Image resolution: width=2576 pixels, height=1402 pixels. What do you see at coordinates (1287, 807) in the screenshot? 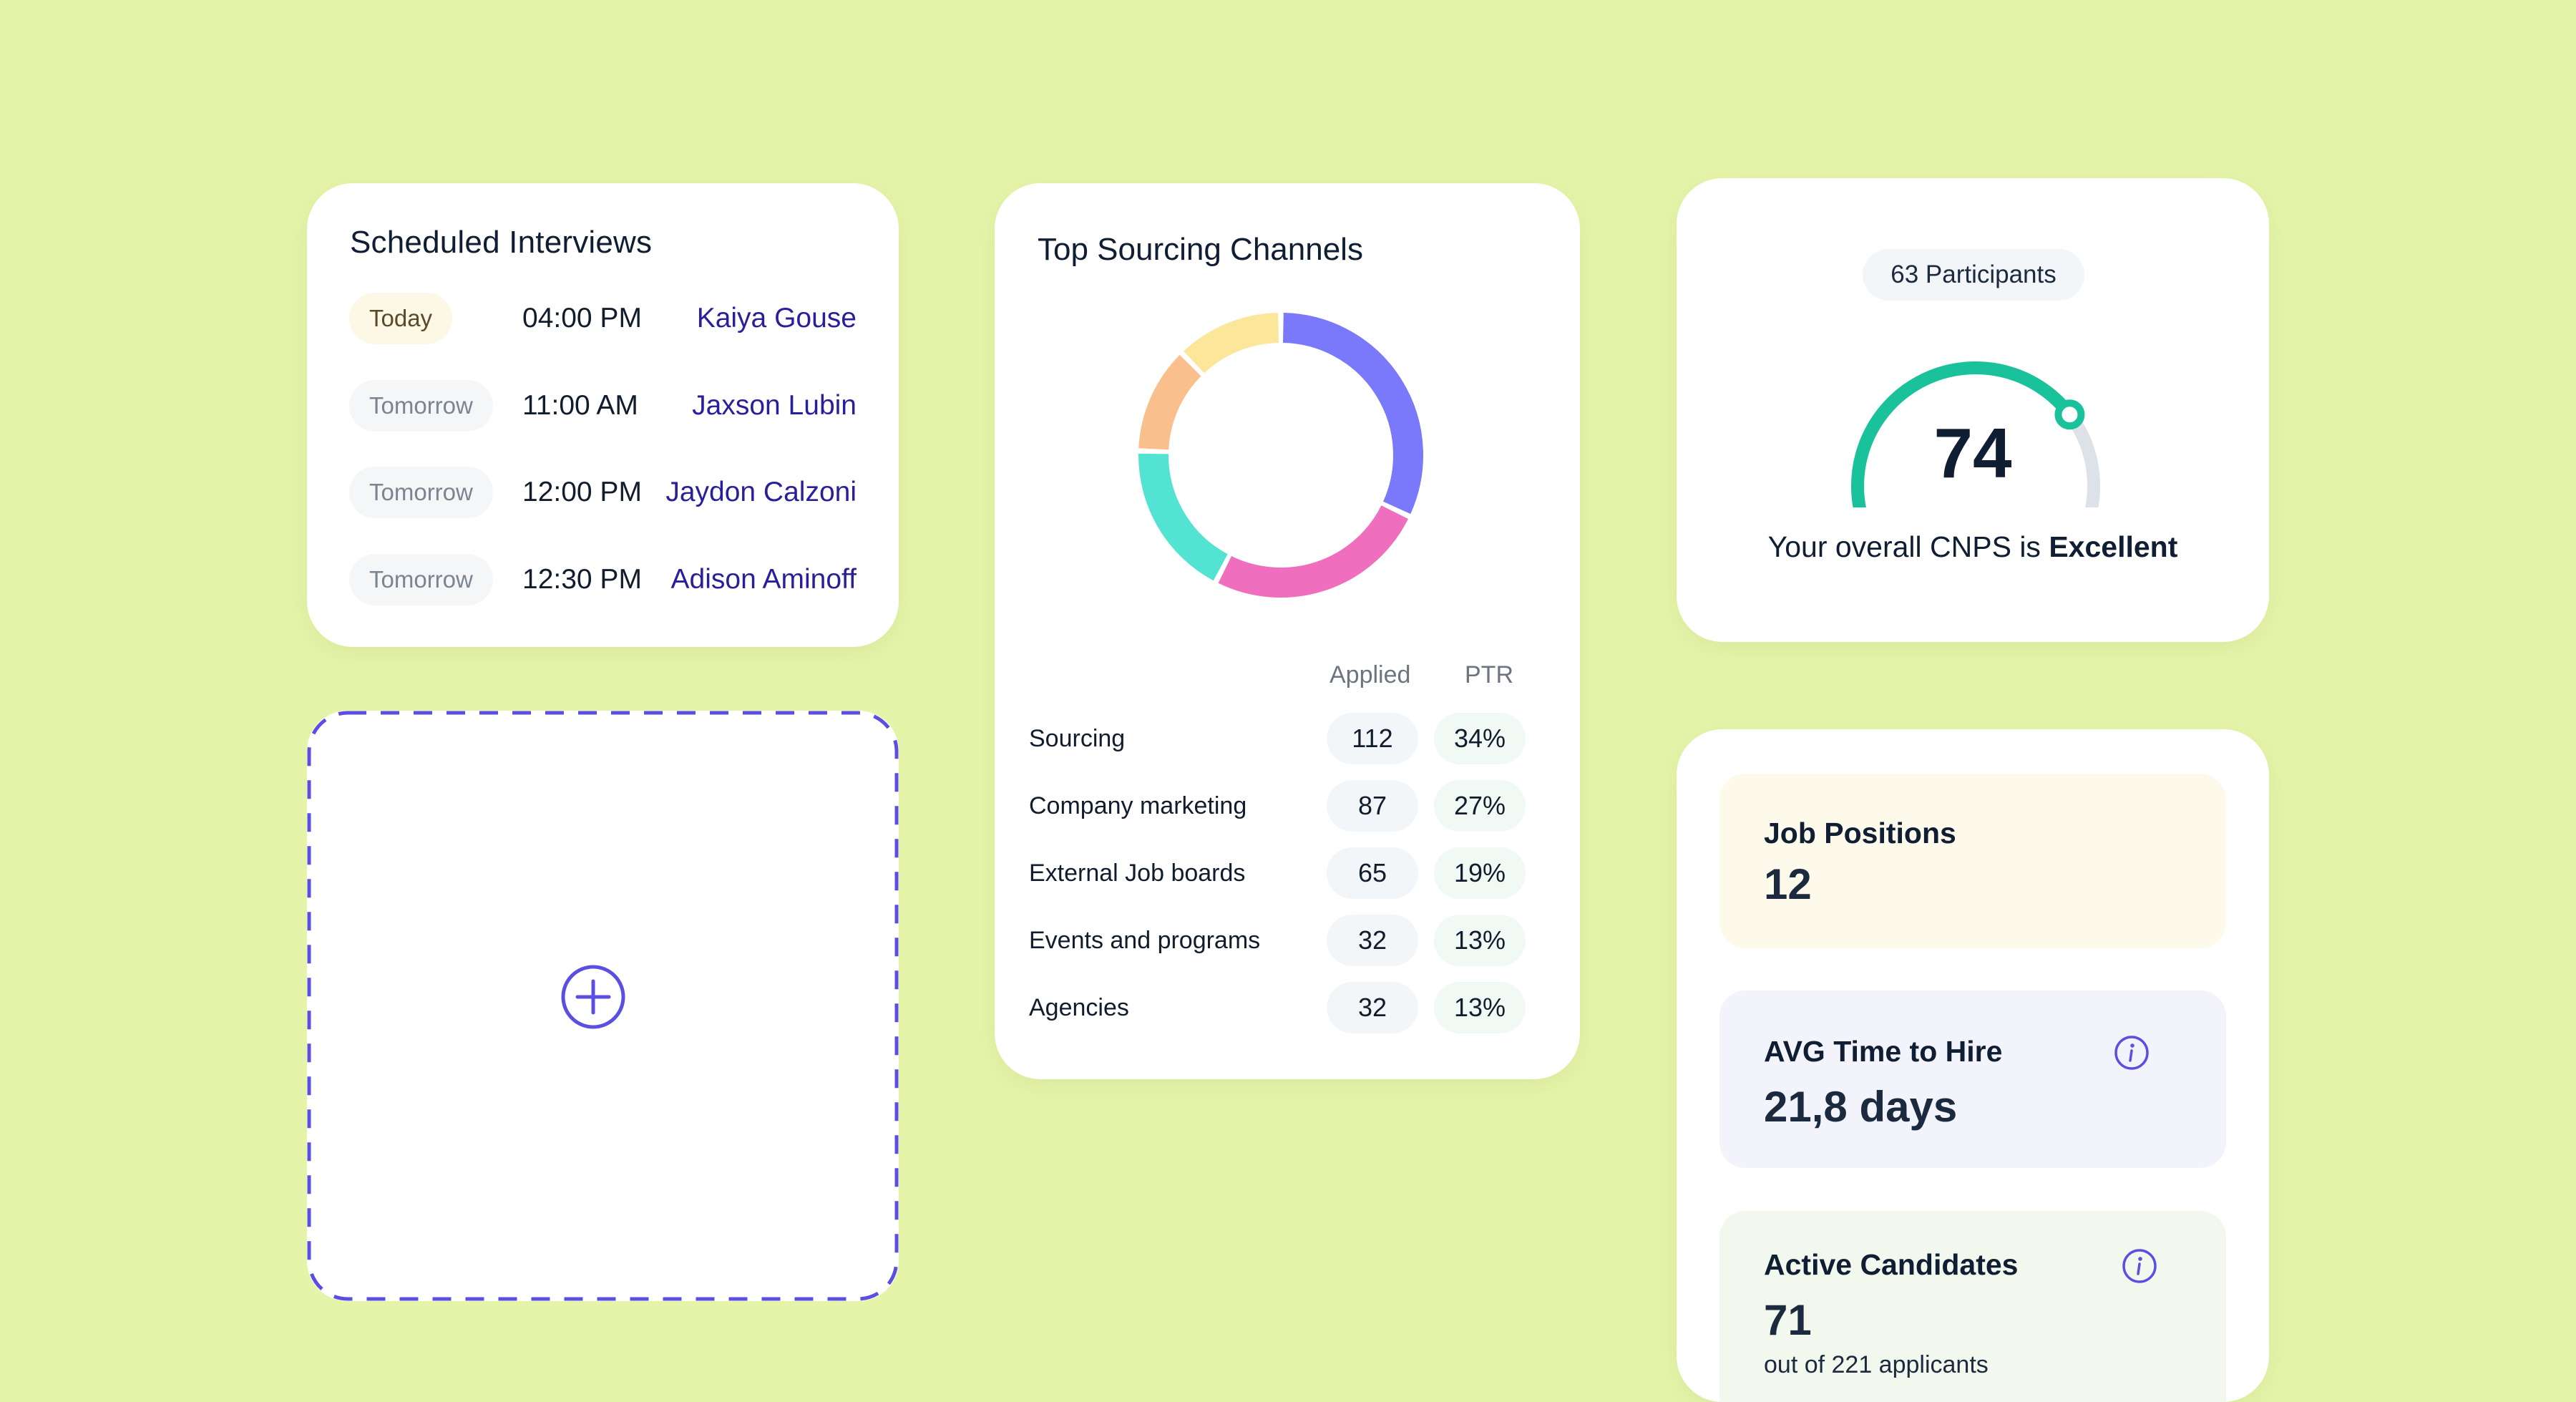
I see `channel-row: Company marketing 87 27%` at bounding box center [1287, 807].